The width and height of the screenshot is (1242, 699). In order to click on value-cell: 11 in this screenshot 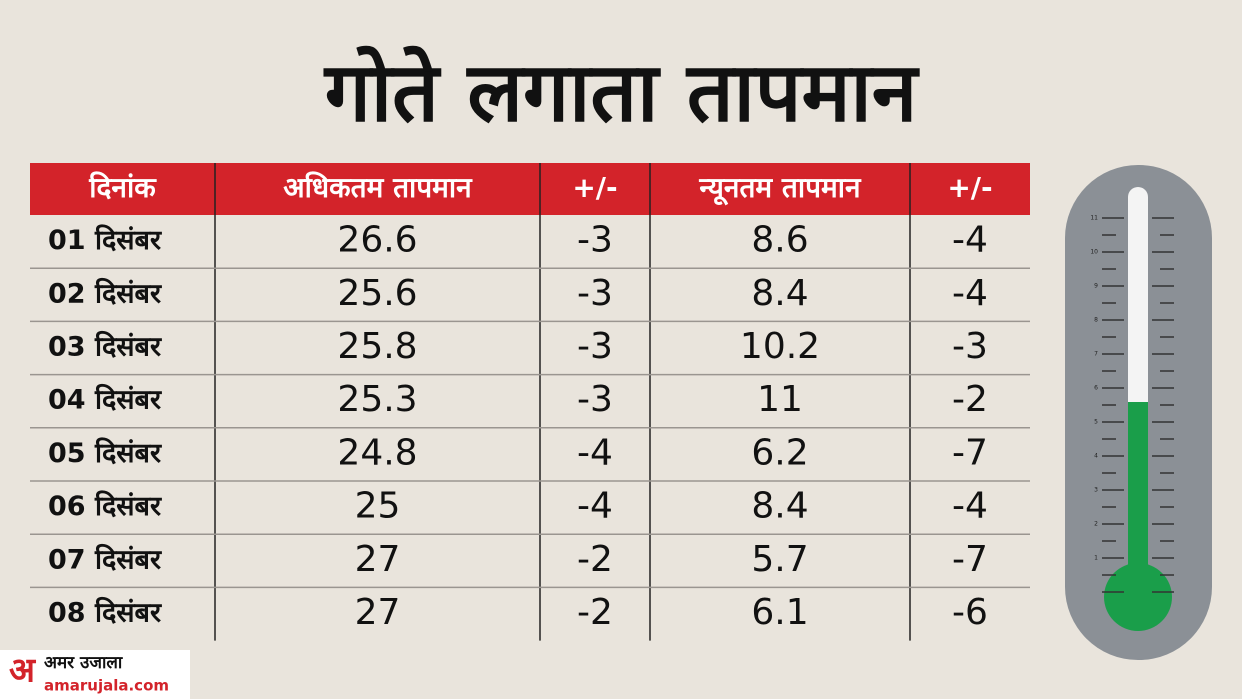, I will do `click(780, 399)`.